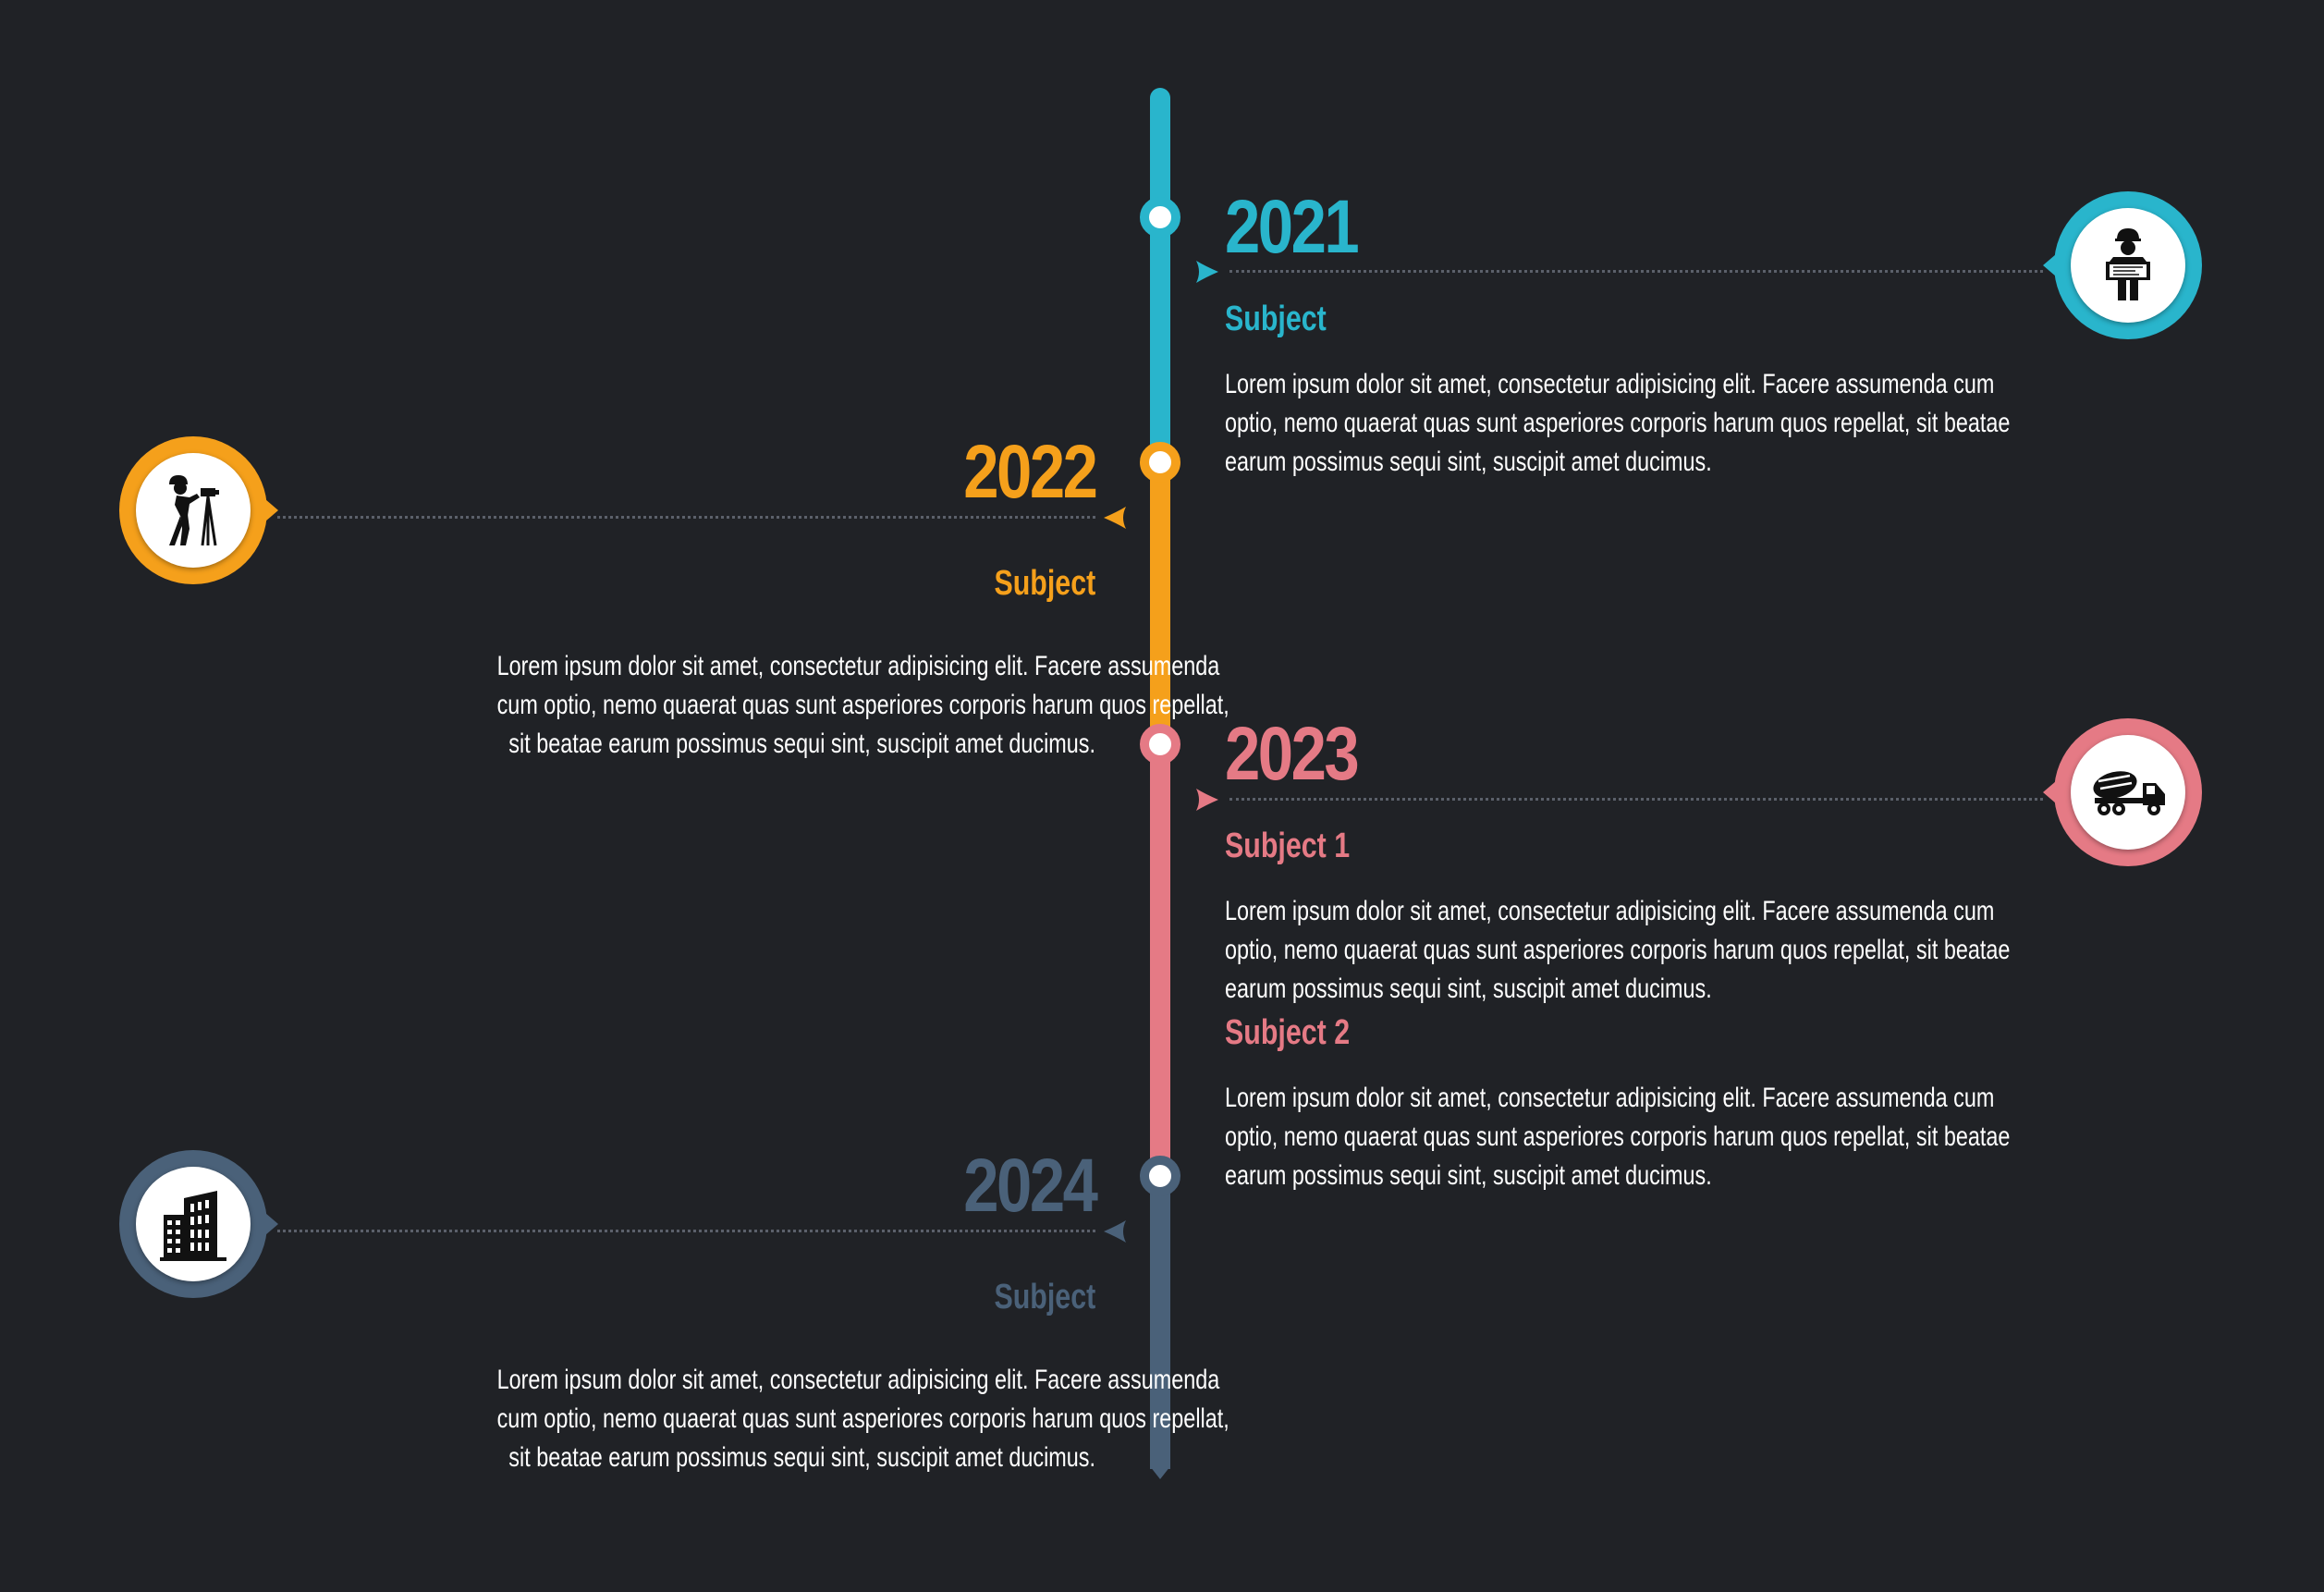  Describe the element at coordinates (2129, 793) in the screenshot. I see `concrete-mixer-truck-icon` at that location.